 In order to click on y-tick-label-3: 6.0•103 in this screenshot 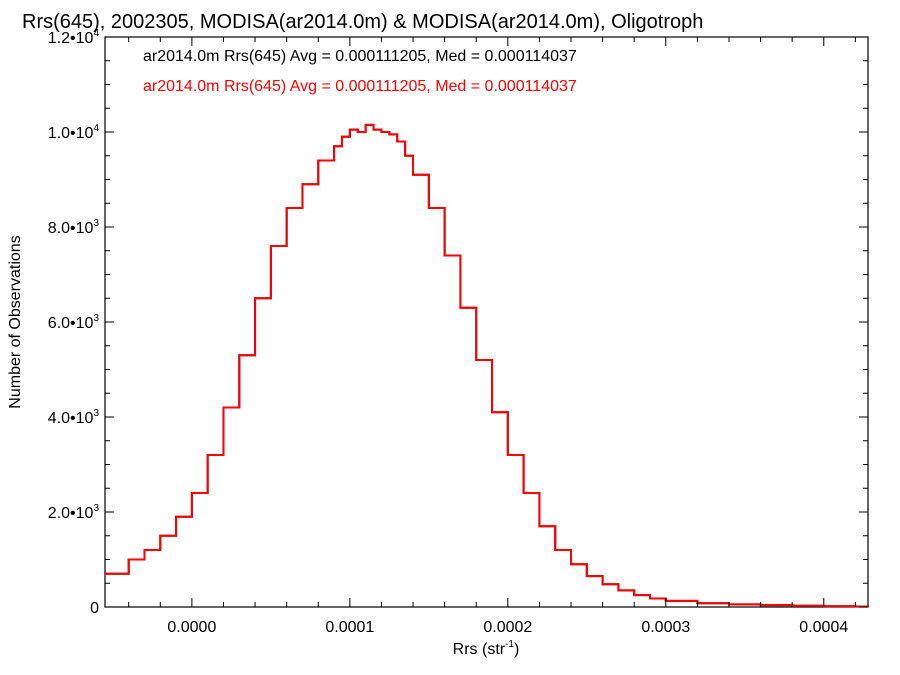, I will do `click(74, 322)`.